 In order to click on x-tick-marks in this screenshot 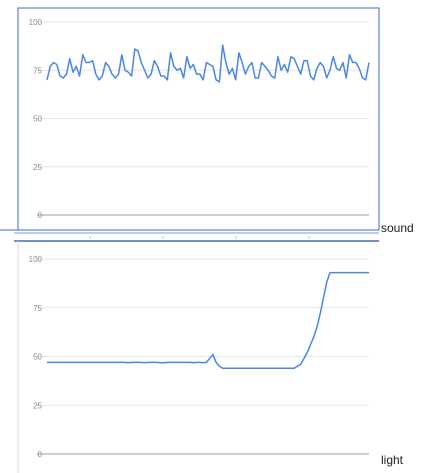, I will do `click(199, 237)`.